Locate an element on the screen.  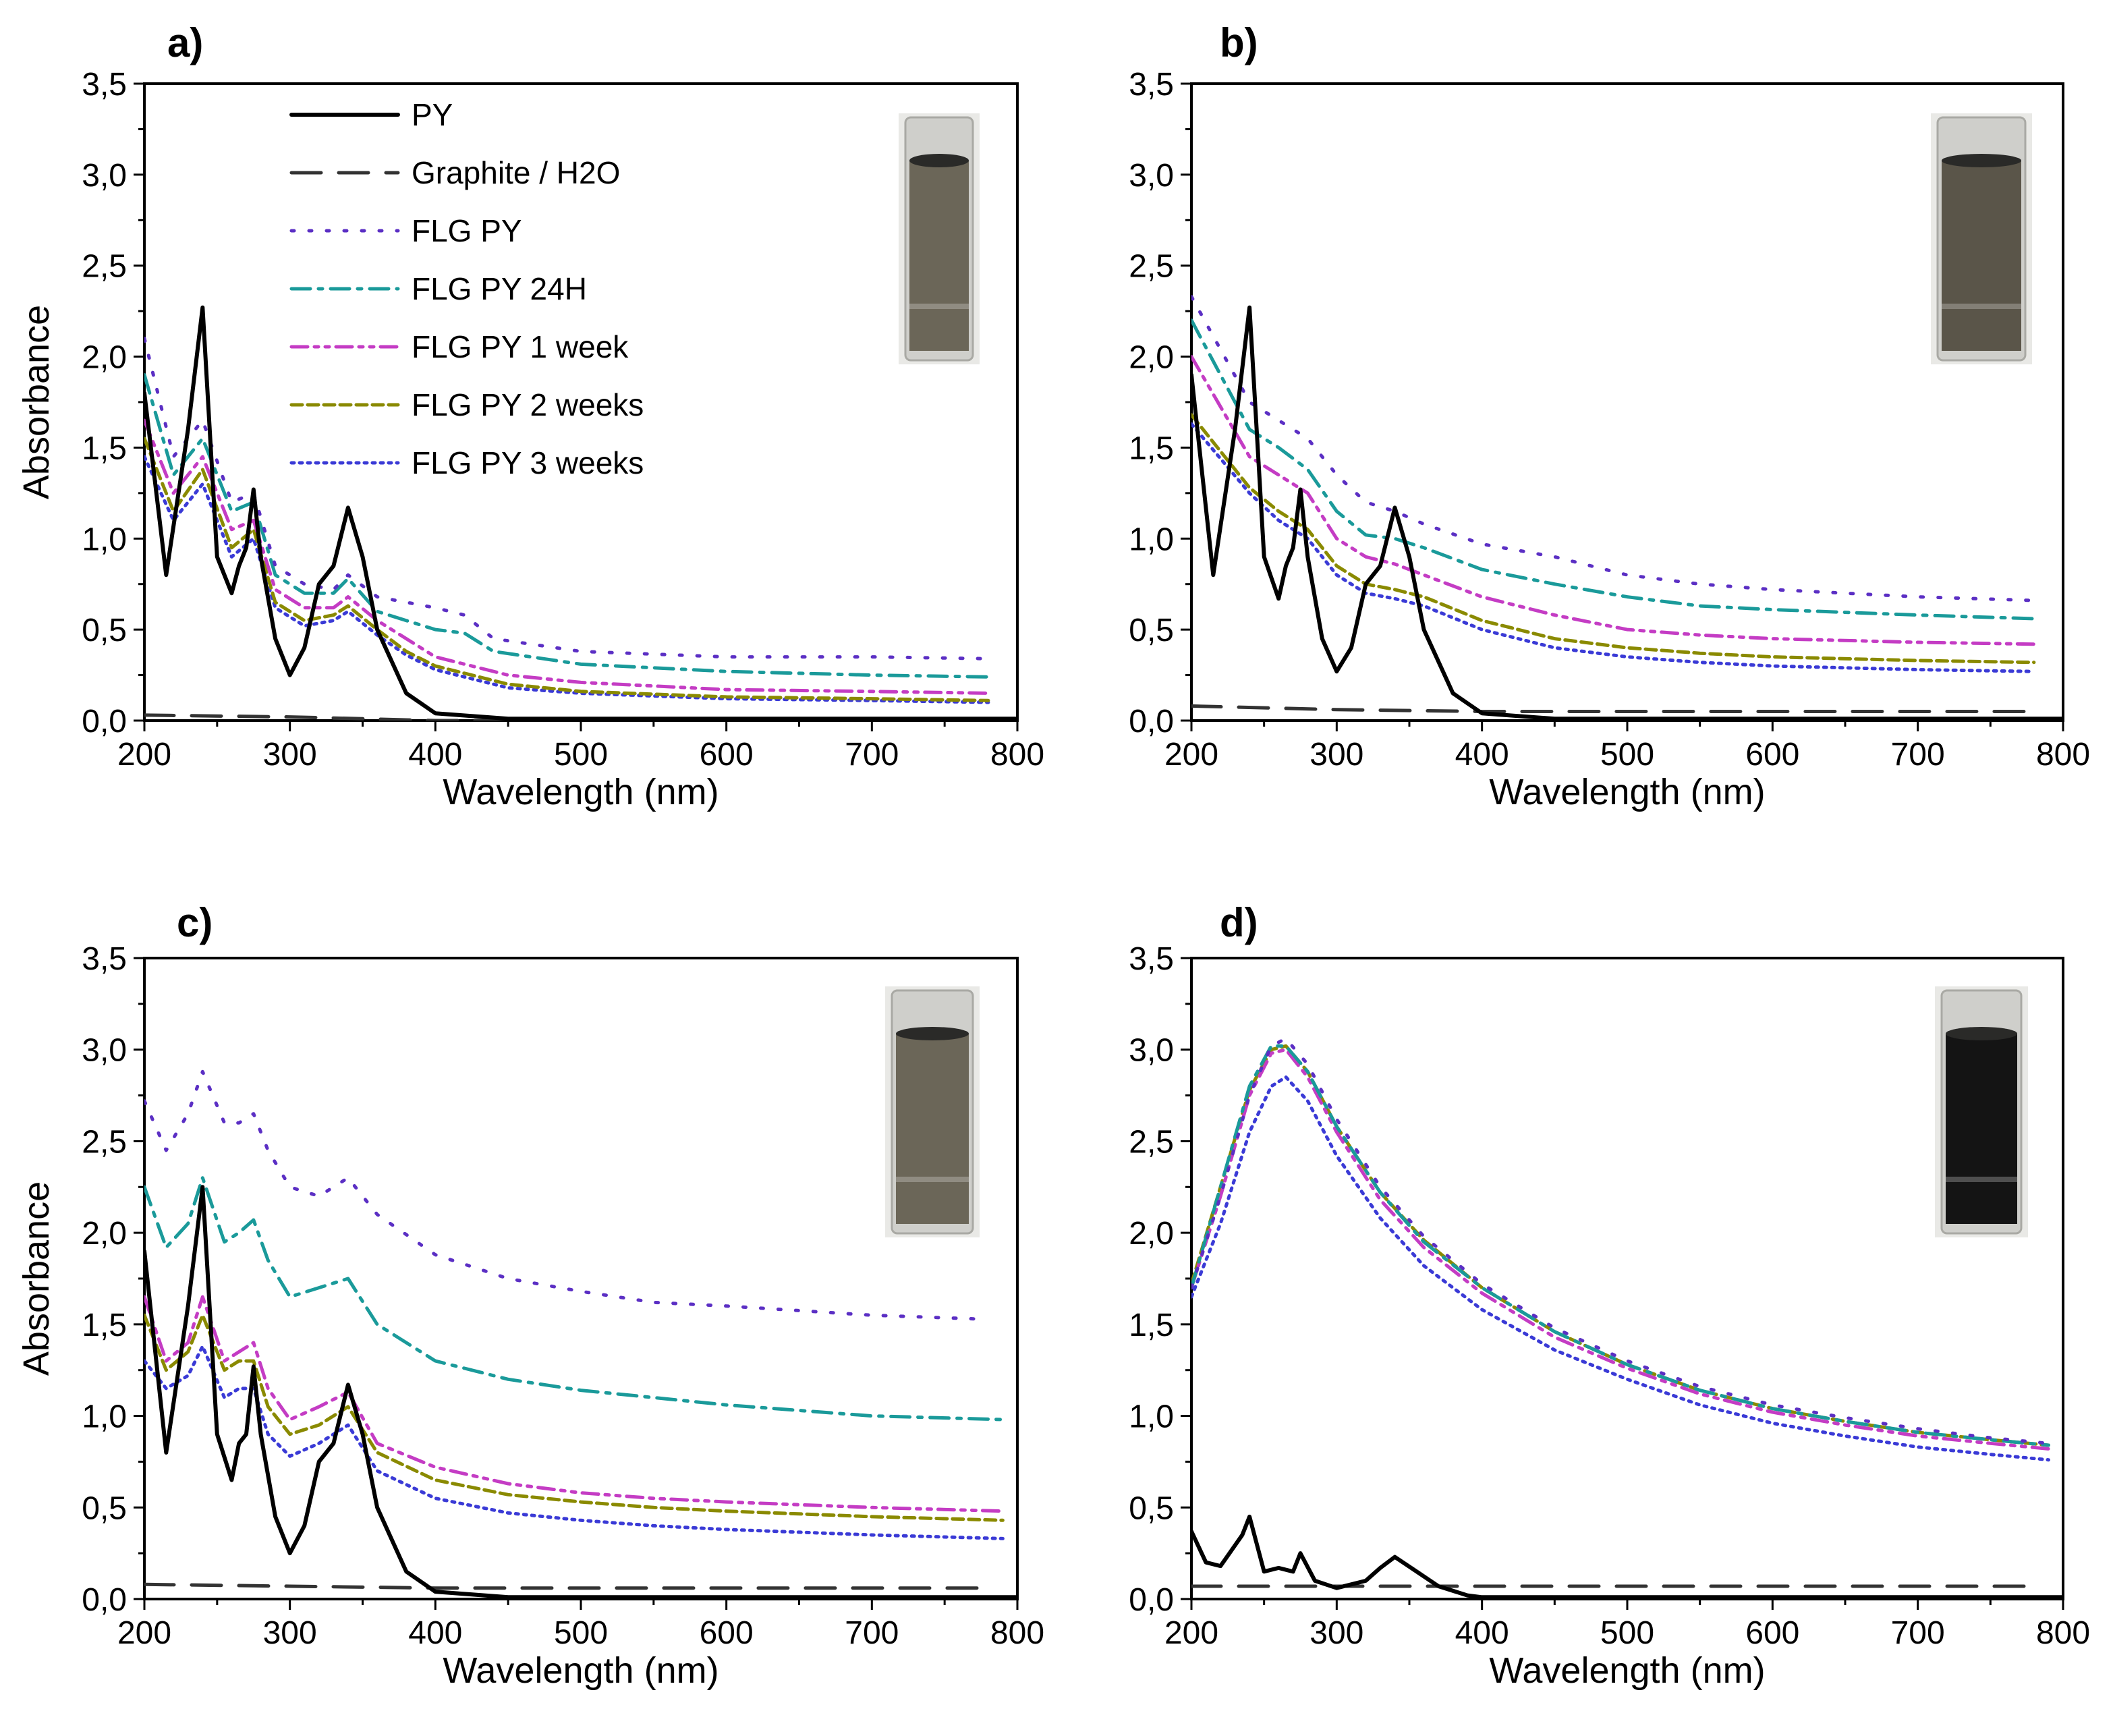
legend-label-py: PY is located at coordinates (432, 114).